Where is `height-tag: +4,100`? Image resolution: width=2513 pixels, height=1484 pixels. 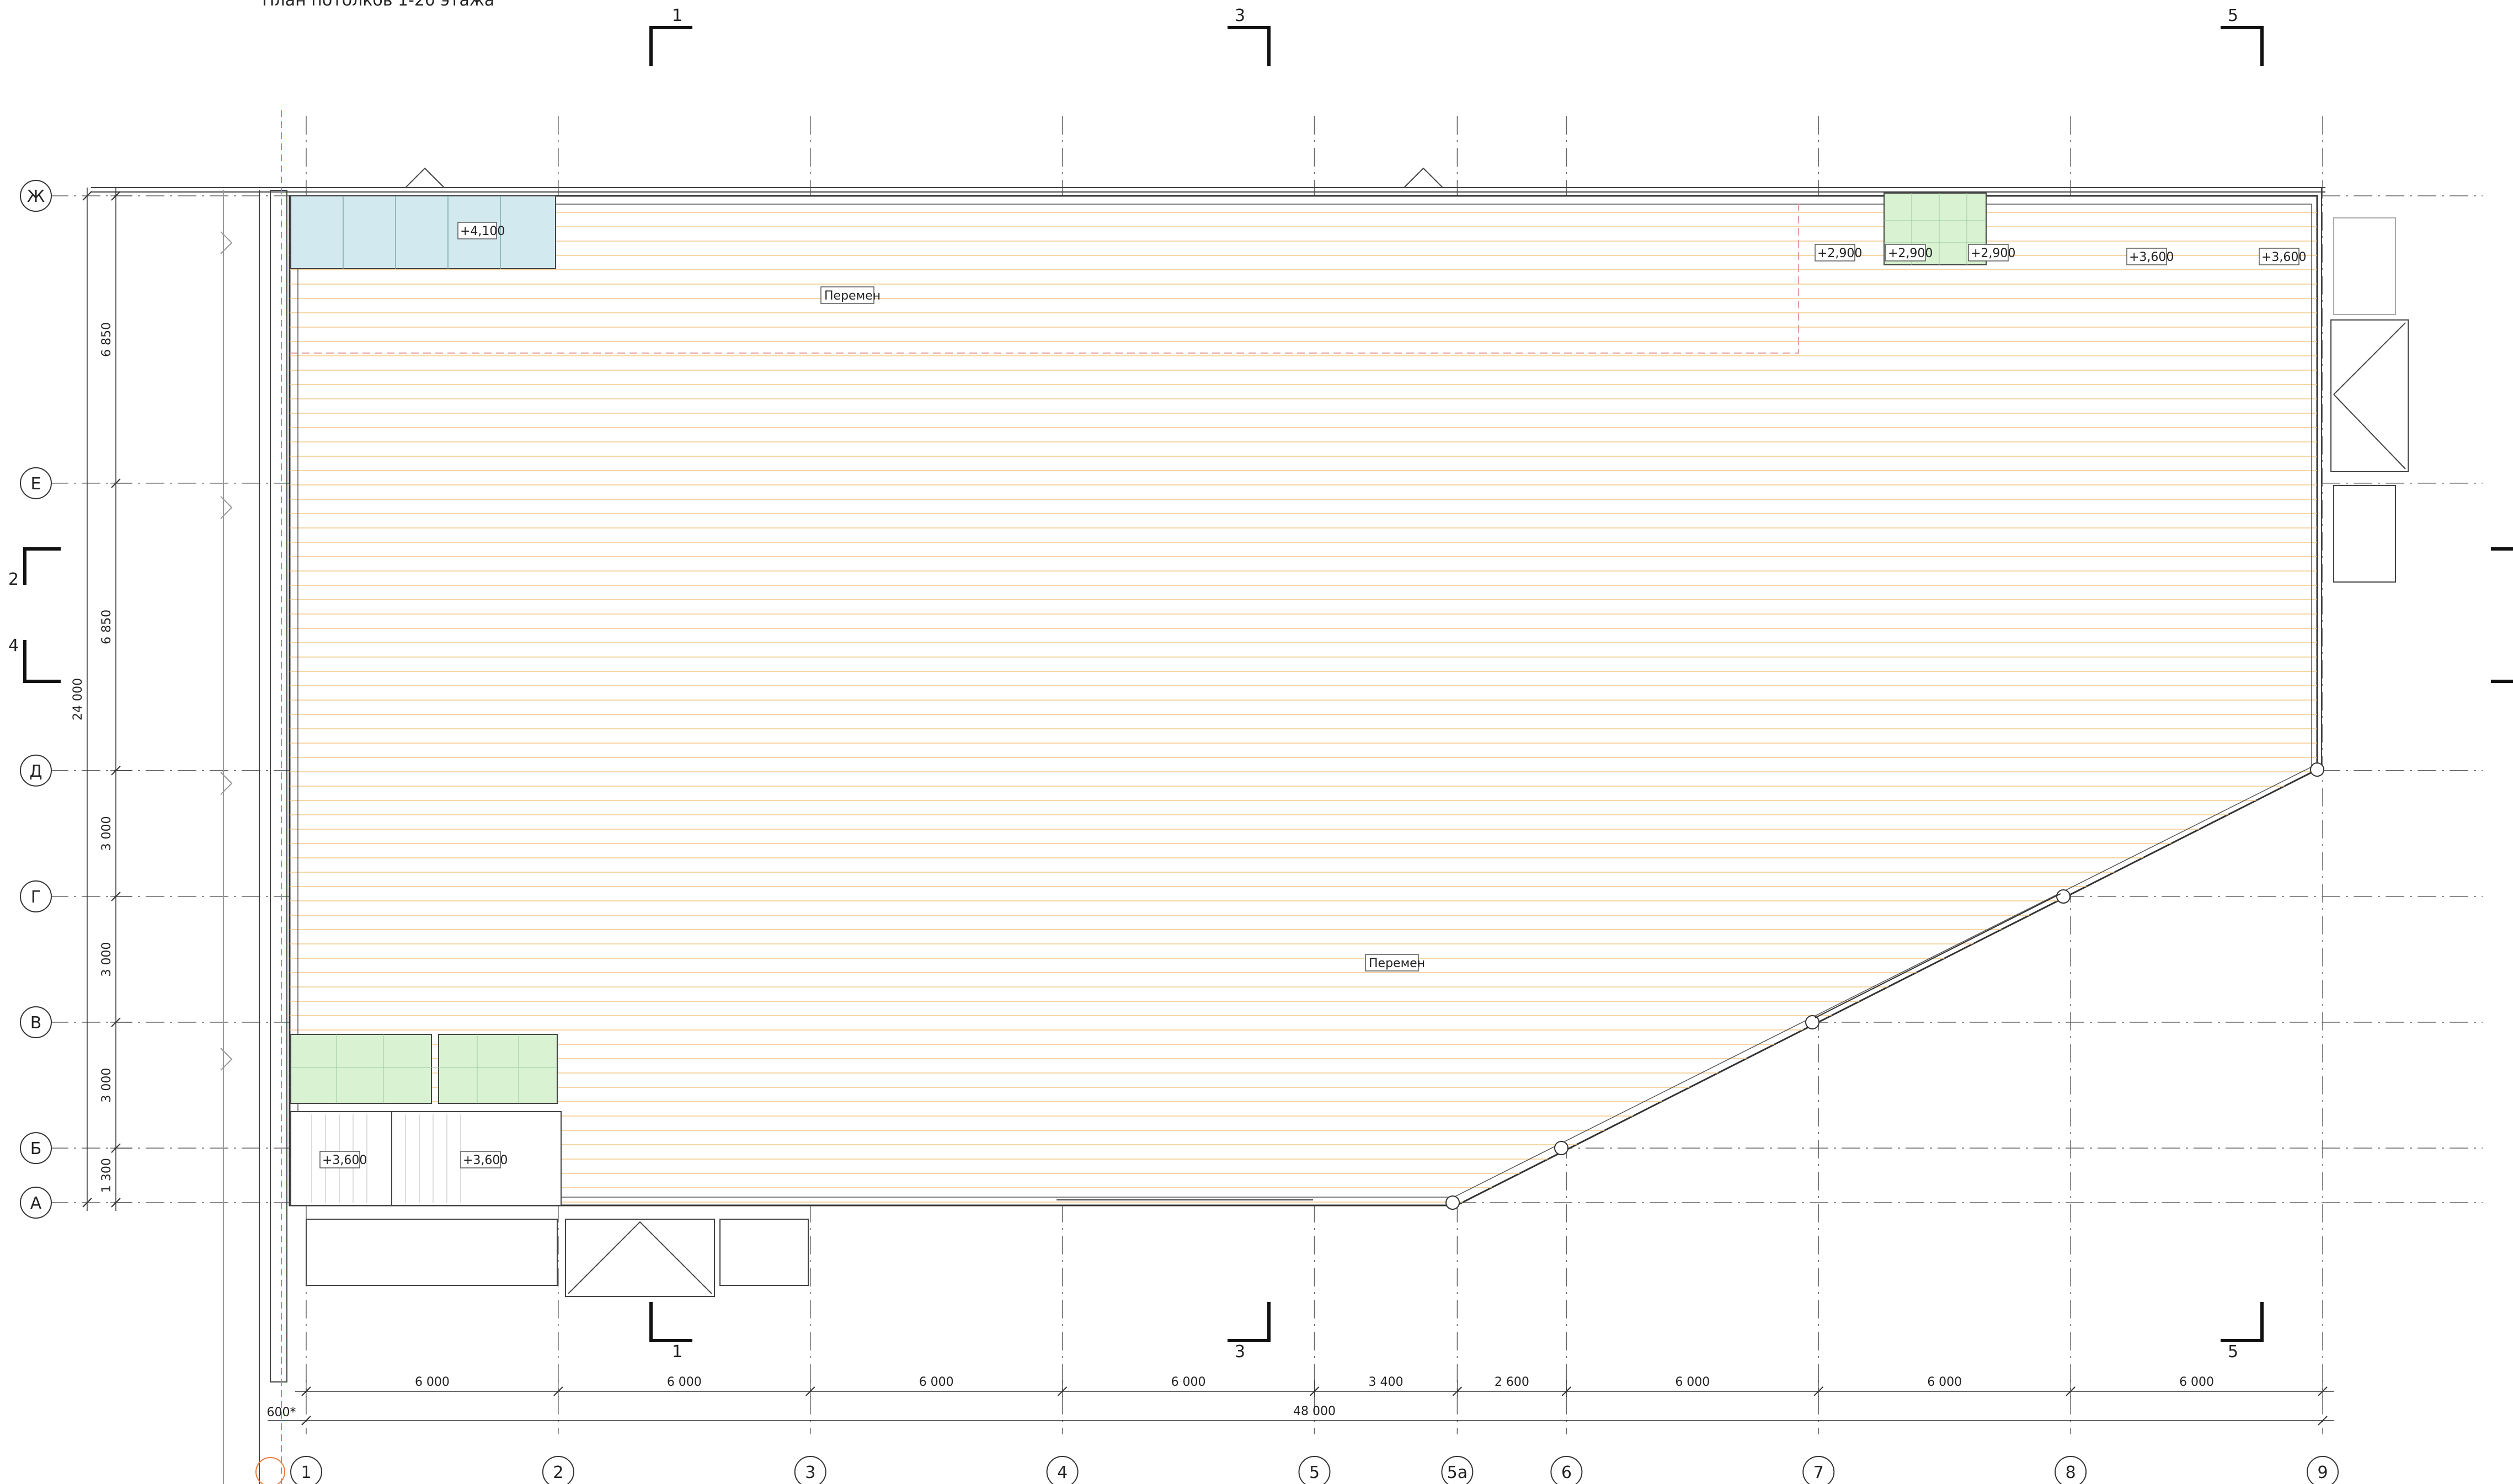
height-tag: +4,100 is located at coordinates (482, 231).